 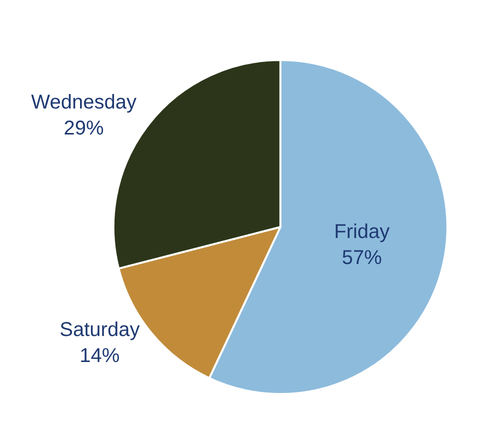 What do you see at coordinates (100, 356) in the screenshot?
I see `data-label: 14%` at bounding box center [100, 356].